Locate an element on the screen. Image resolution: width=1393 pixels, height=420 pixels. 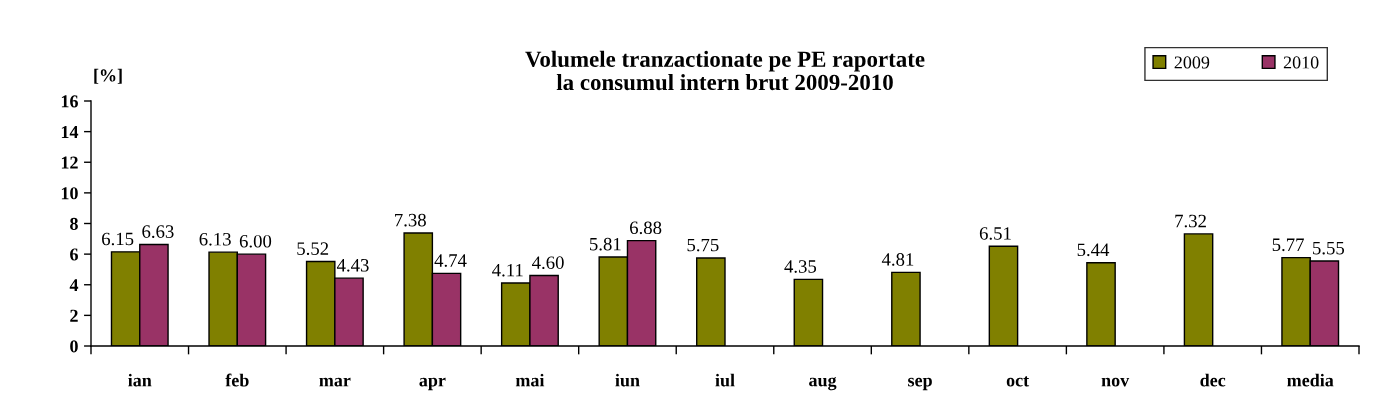
x-tick-label: oct is located at coordinates (1018, 381).